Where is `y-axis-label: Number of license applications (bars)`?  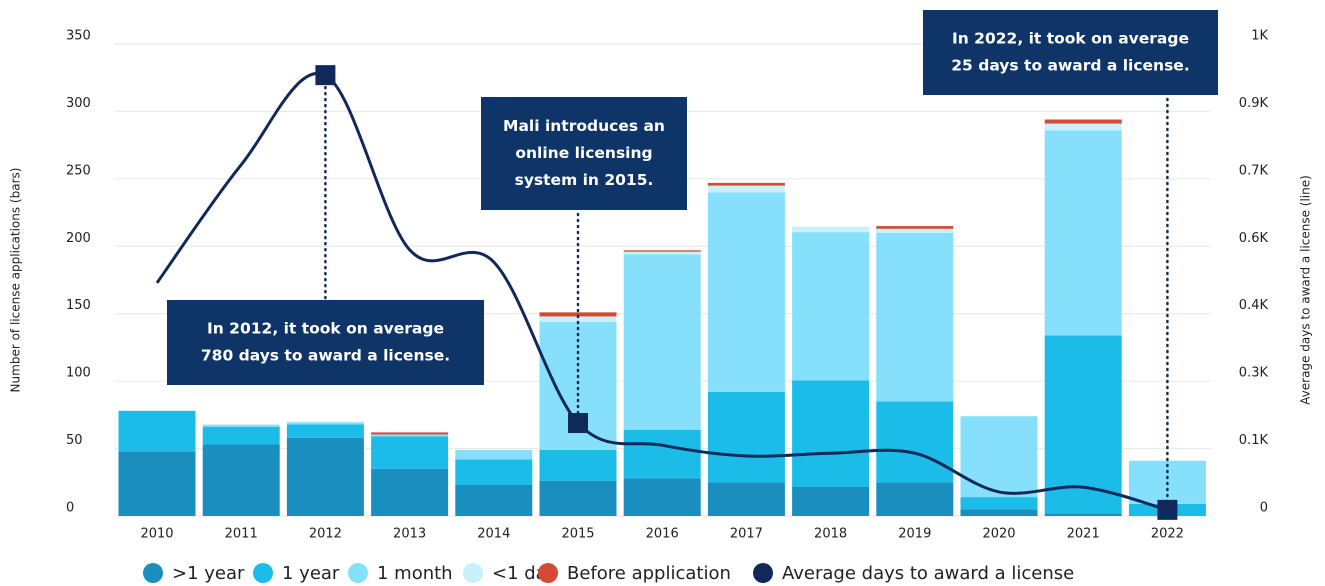 y-axis-label: Number of license applications (bars) is located at coordinates (16, 280).